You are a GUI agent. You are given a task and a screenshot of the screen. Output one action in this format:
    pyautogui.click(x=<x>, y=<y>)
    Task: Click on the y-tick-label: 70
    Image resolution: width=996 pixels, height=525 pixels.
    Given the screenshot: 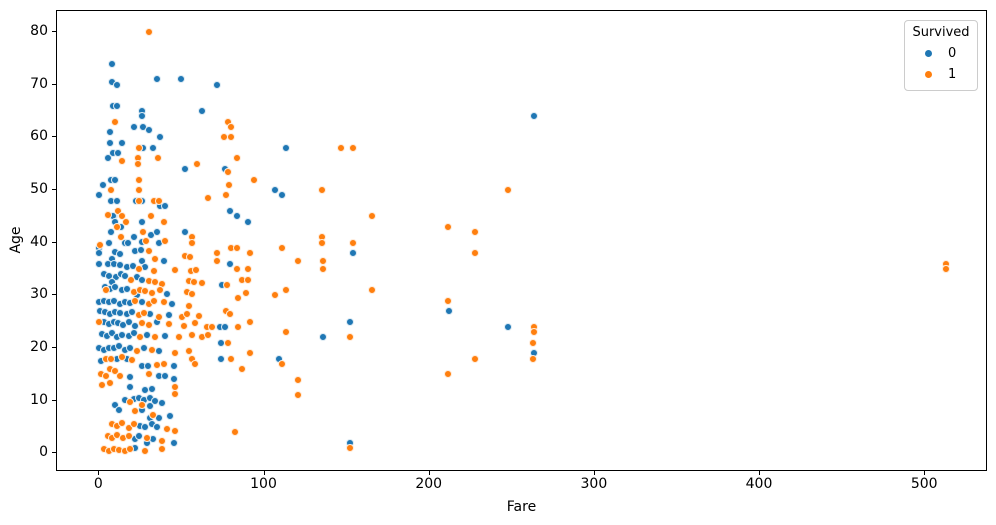 What is the action you would take?
    pyautogui.click(x=39, y=83)
    